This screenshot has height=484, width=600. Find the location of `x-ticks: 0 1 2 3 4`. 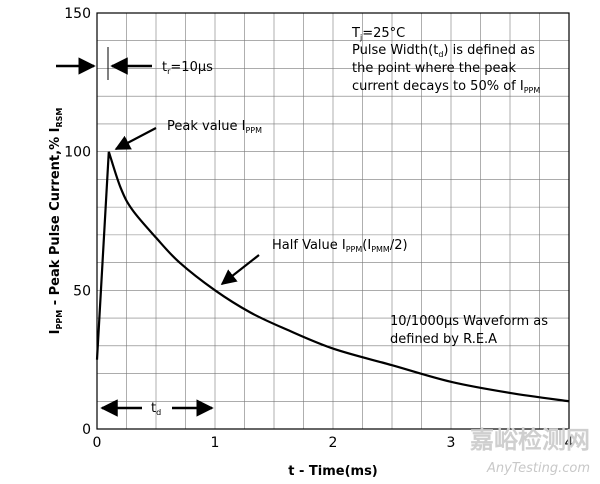

x-ticks: 0 1 2 3 4 is located at coordinates (333, 443).